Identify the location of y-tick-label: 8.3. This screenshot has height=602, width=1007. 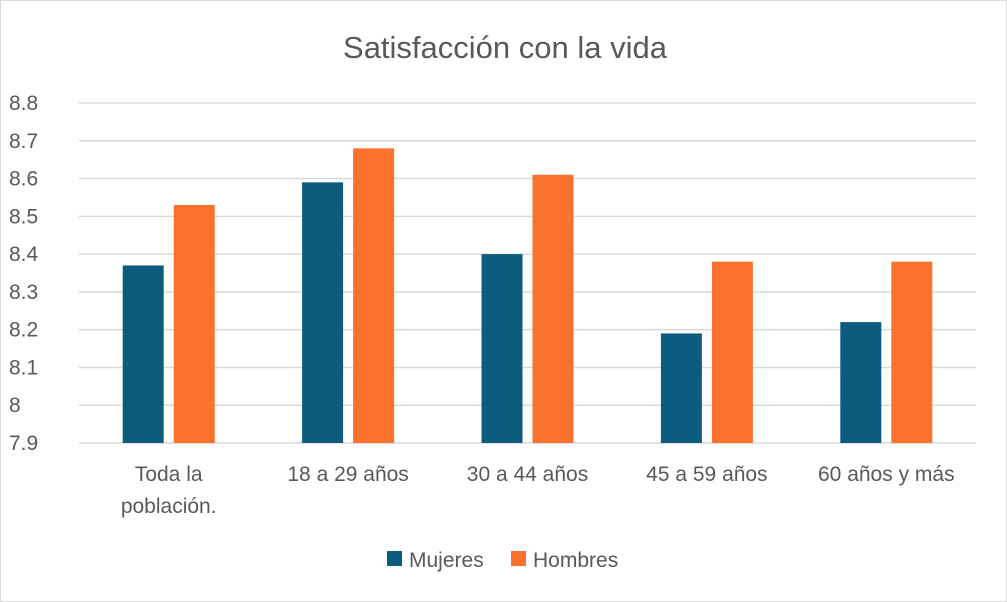
(23, 292).